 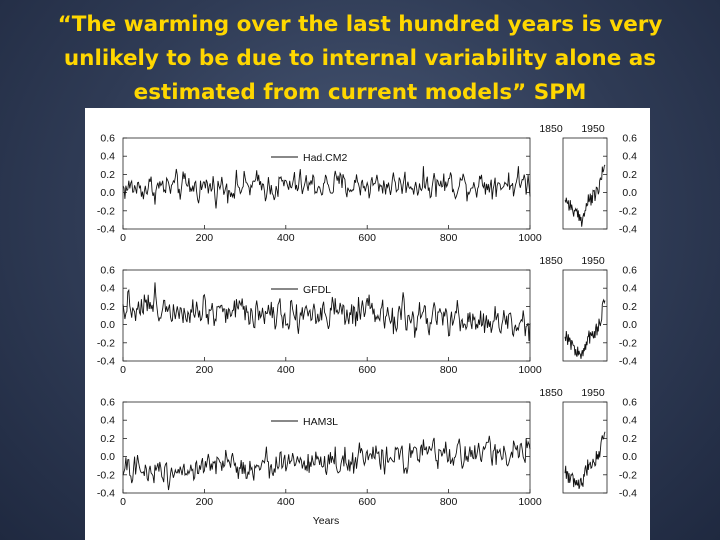 What do you see at coordinates (317, 290) in the screenshot?
I see `panel-2-legend-label: GFDL` at bounding box center [317, 290].